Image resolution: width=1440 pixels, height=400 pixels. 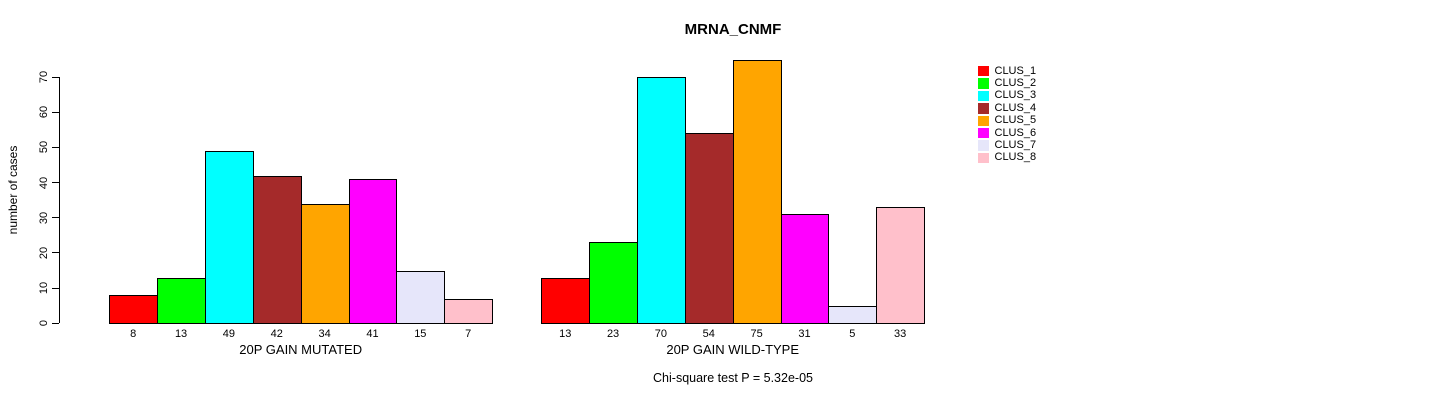 What do you see at coordinates (229, 334) in the screenshot?
I see `bar-value-label: 49` at bounding box center [229, 334].